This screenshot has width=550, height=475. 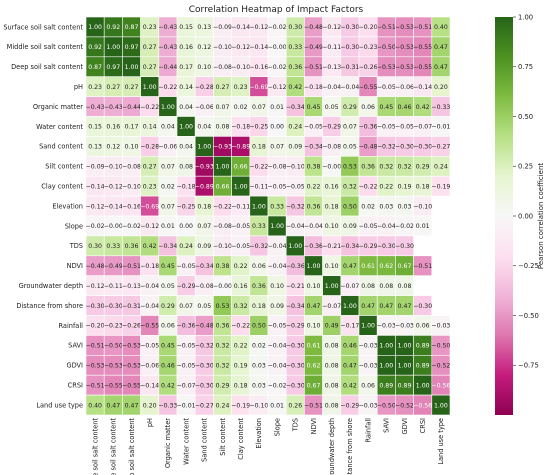 What do you see at coordinates (368, 166) in the screenshot?
I see `cell-value-label: 0.36` at bounding box center [368, 166].